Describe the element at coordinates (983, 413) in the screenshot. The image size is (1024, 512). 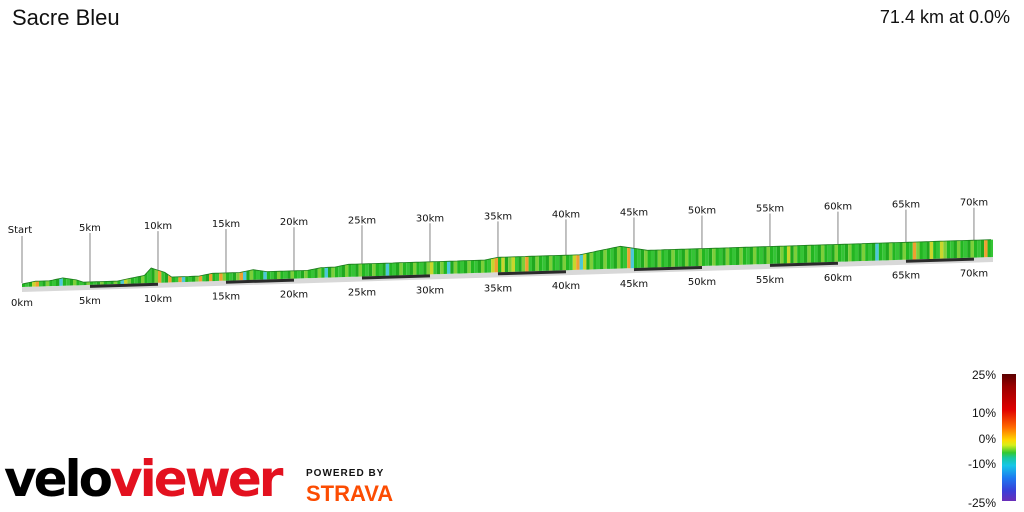
I see `legend-tick-label: 10%` at that location.